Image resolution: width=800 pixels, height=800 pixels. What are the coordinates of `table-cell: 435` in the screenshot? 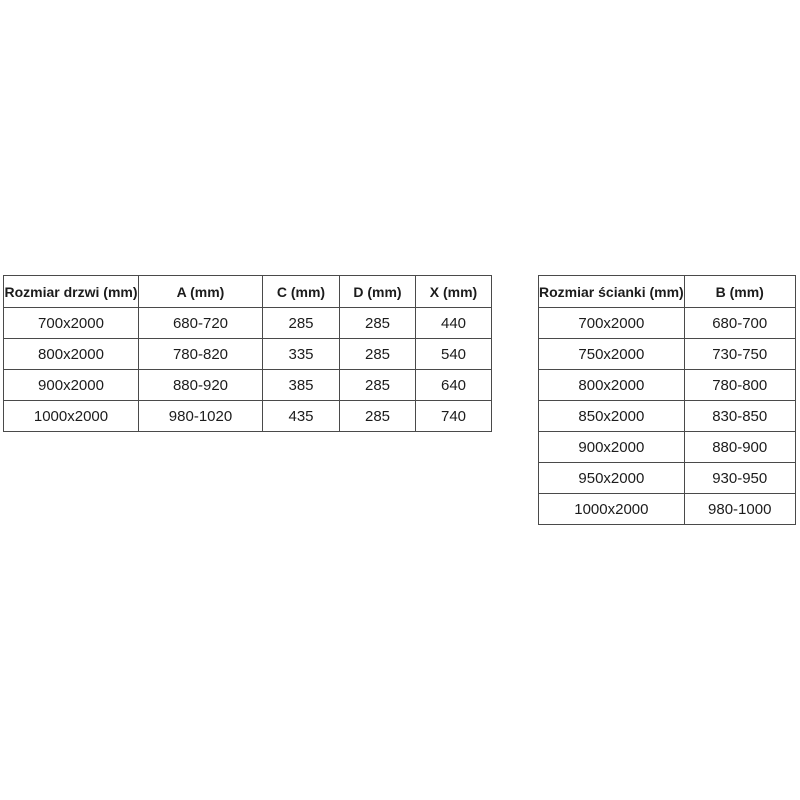 It's located at (301, 416).